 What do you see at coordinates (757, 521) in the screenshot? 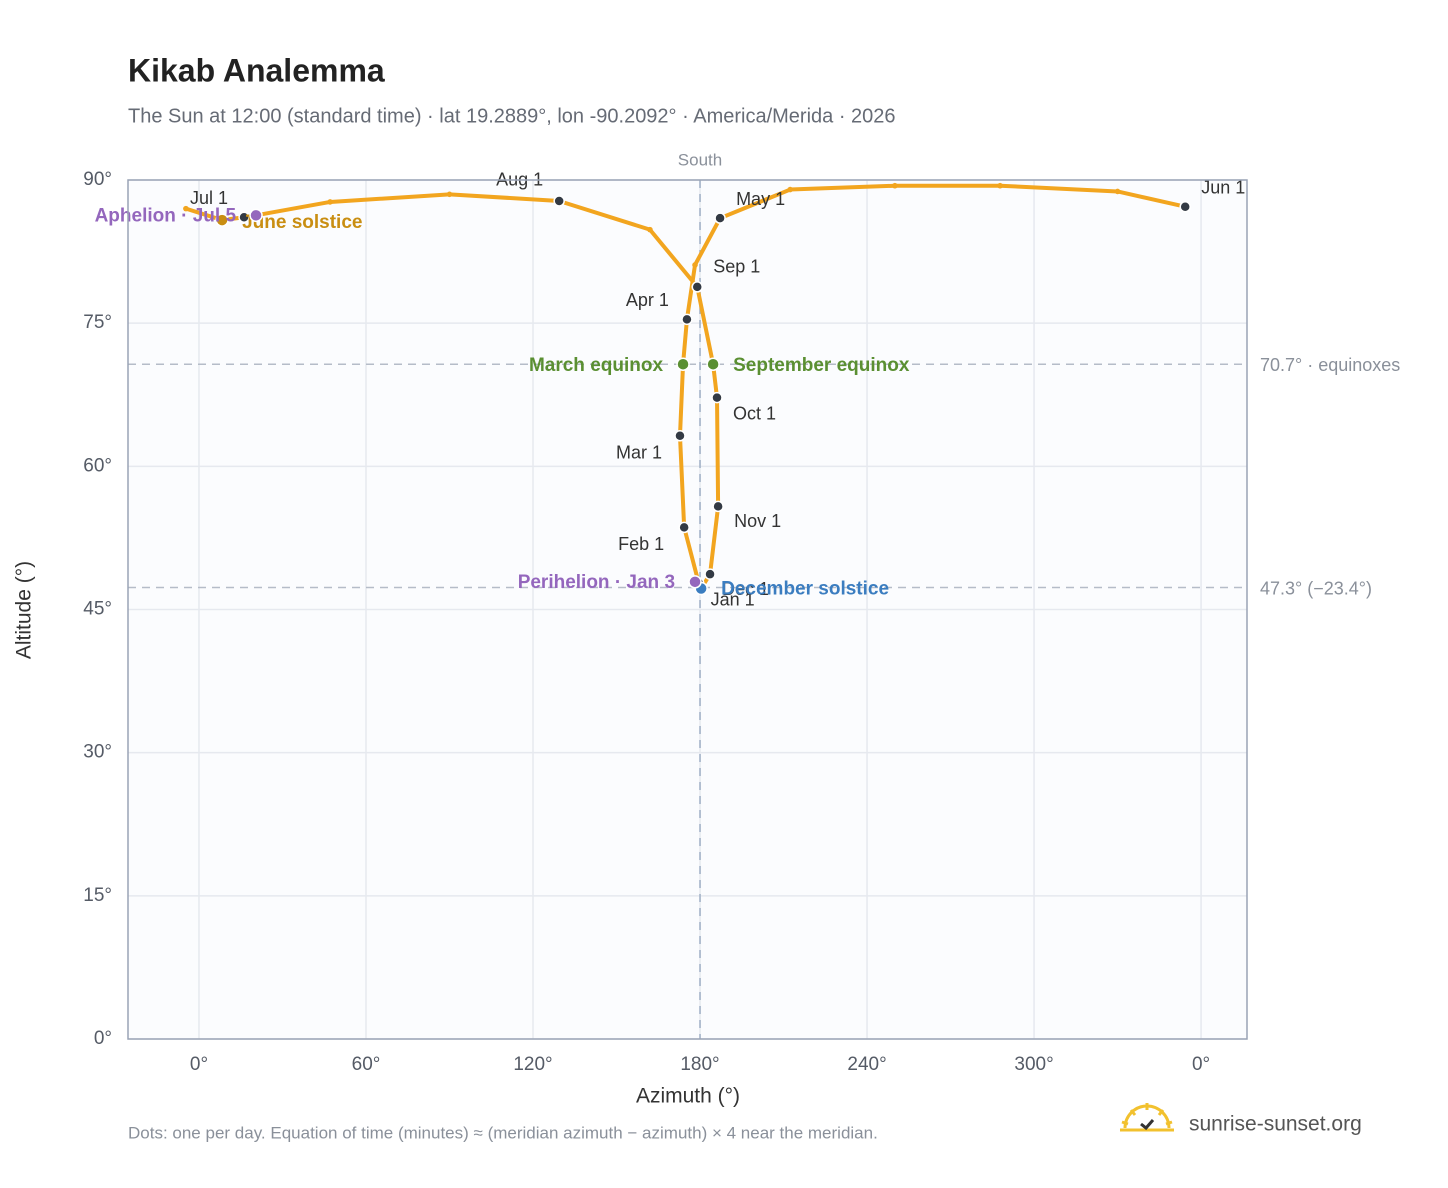
I see `month-label: Nov 1` at bounding box center [757, 521].